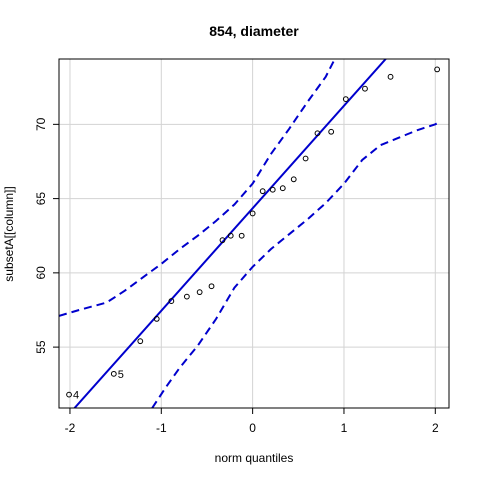 The height and width of the screenshot is (485, 480). What do you see at coordinates (41, 124) in the screenshot?
I see `y-tick-label-3: 70` at bounding box center [41, 124].